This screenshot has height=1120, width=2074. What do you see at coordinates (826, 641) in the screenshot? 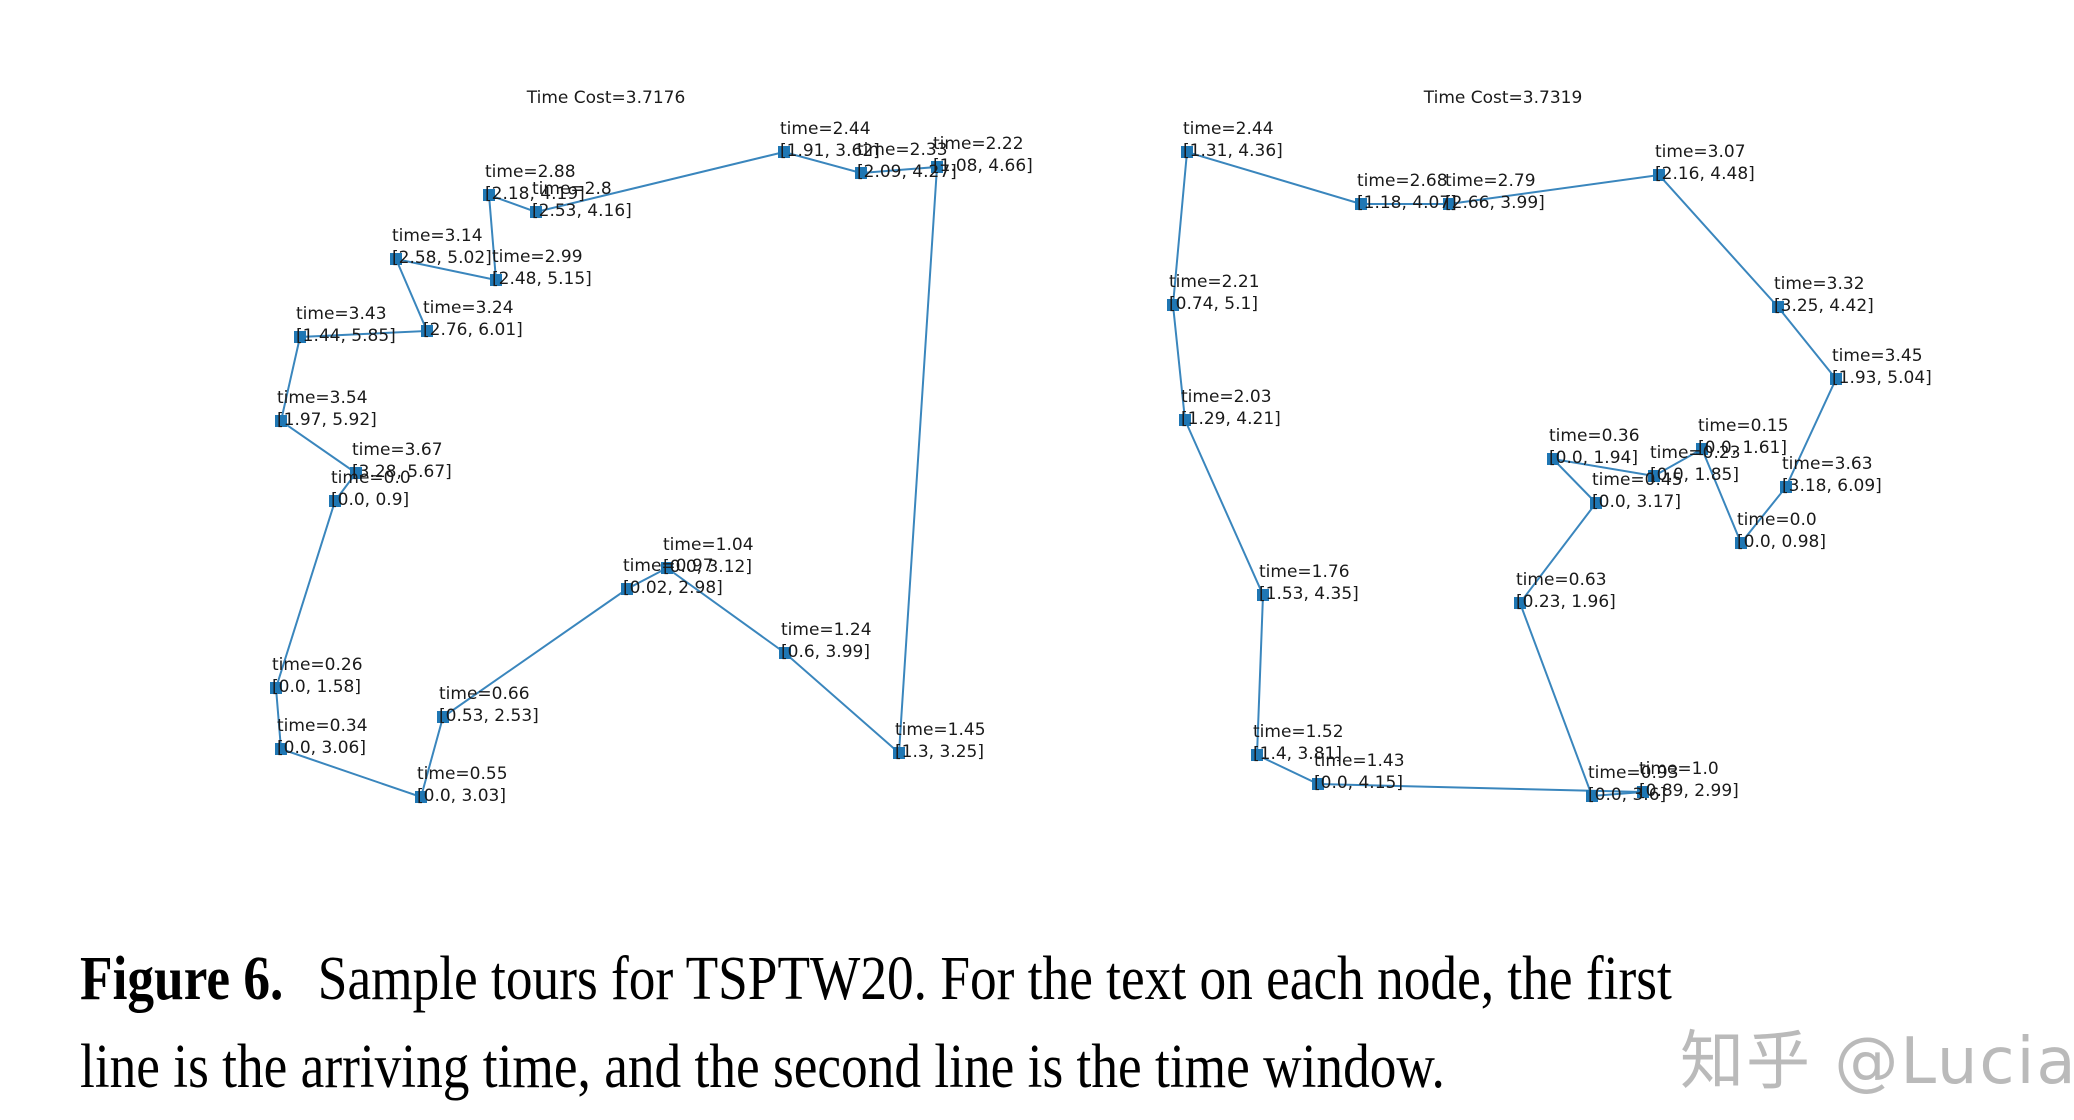
I see `node-label: time=1.24 [0.6, 3.99]` at bounding box center [826, 641].